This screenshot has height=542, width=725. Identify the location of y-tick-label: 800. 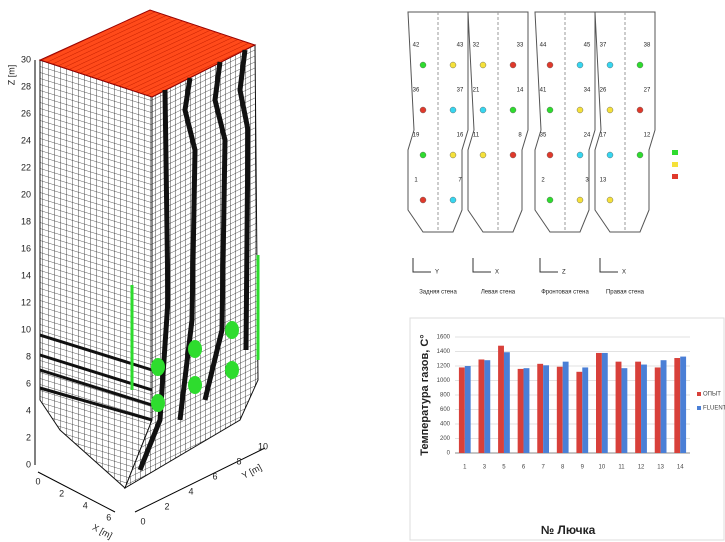
(445, 396).